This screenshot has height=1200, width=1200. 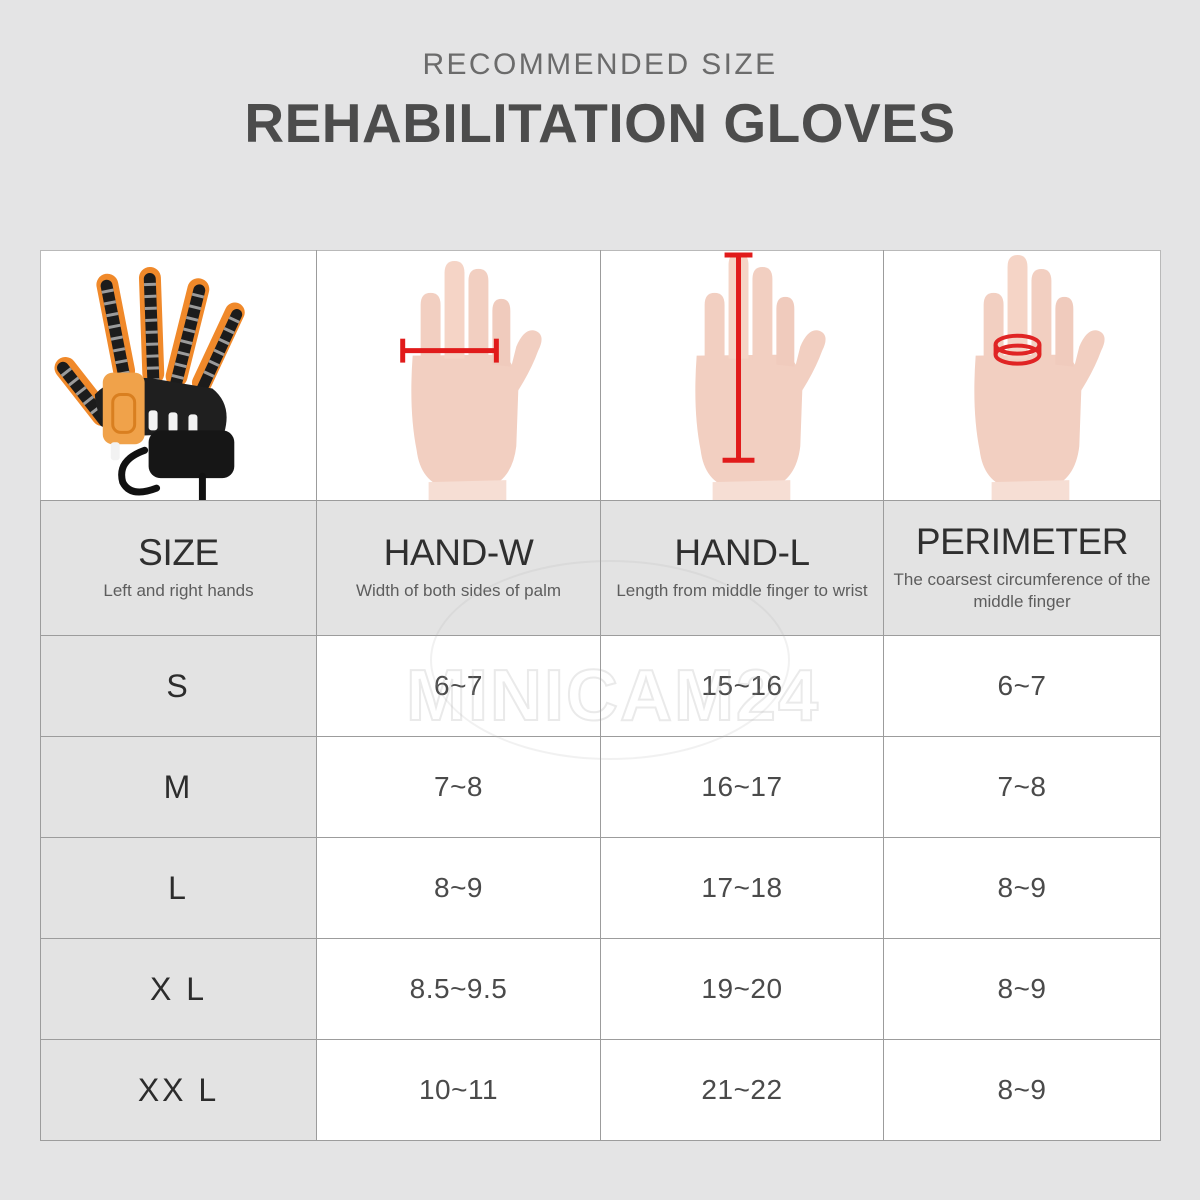 What do you see at coordinates (458, 590) in the screenshot?
I see `column-subtitle-hand-w: Width of both sides of palm` at bounding box center [458, 590].